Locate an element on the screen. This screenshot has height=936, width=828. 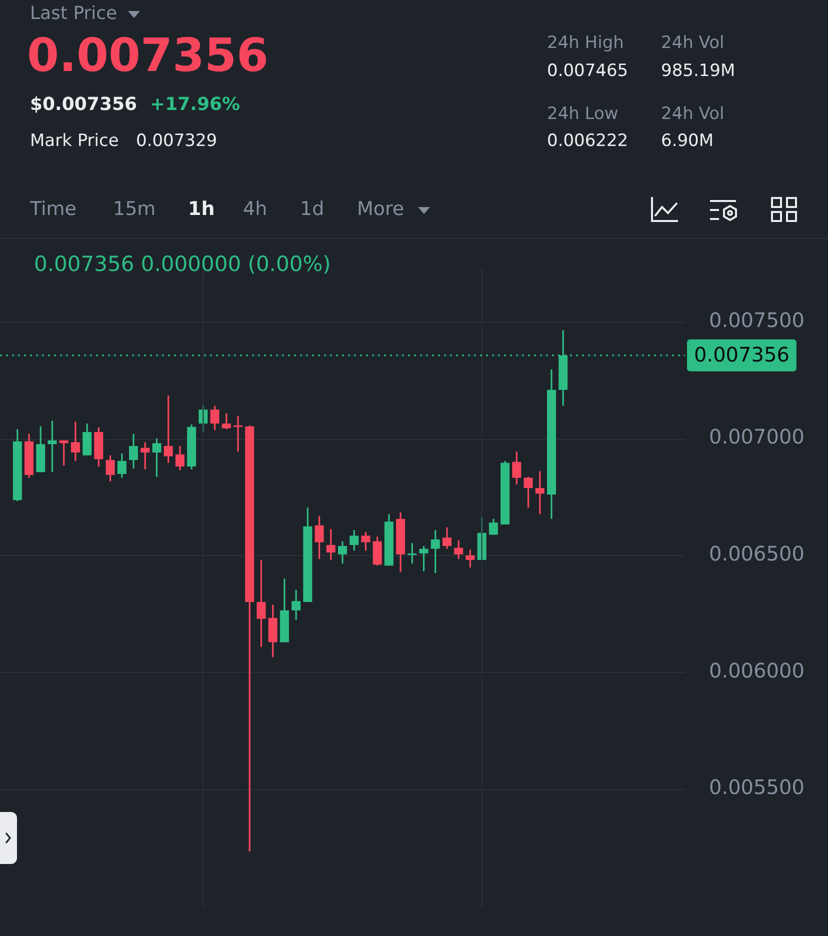
chart-title: Last Price is located at coordinates (74, 13).